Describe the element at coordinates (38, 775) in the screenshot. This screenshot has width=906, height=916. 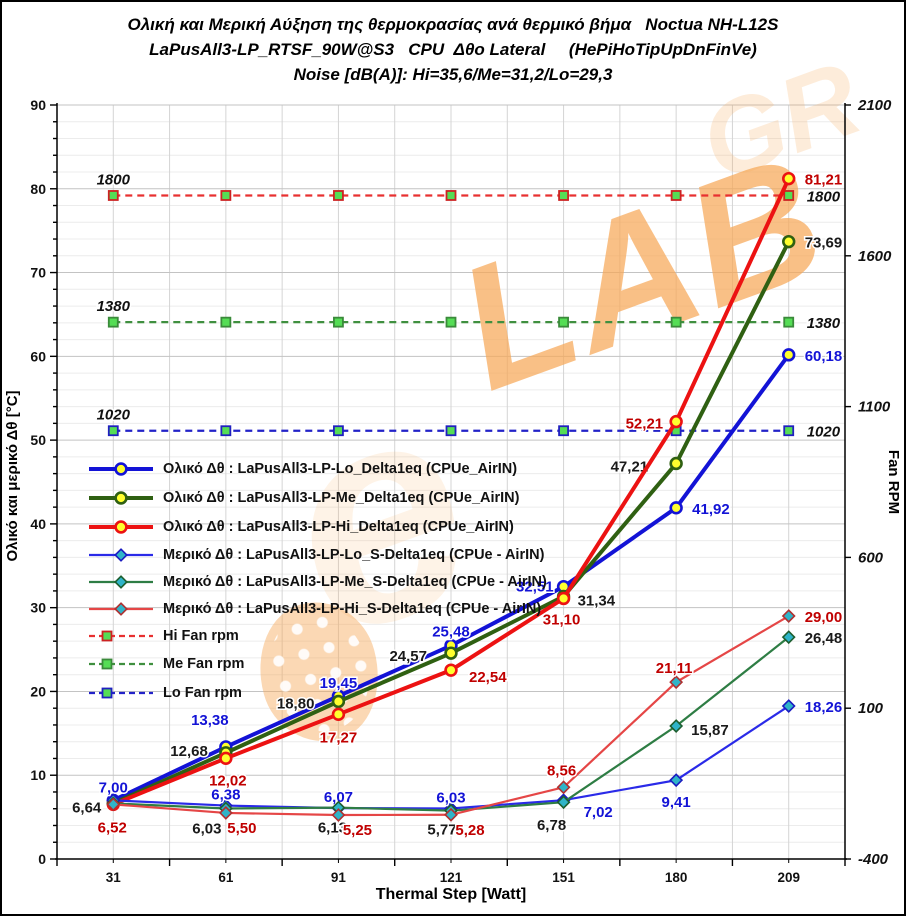
I see `y-left-tick-label: 10` at that location.